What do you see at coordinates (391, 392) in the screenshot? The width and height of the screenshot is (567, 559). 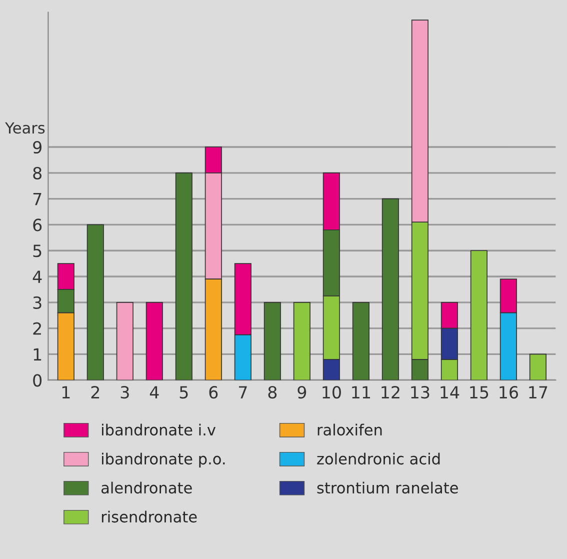 I see `x-tick-label: 12` at bounding box center [391, 392].